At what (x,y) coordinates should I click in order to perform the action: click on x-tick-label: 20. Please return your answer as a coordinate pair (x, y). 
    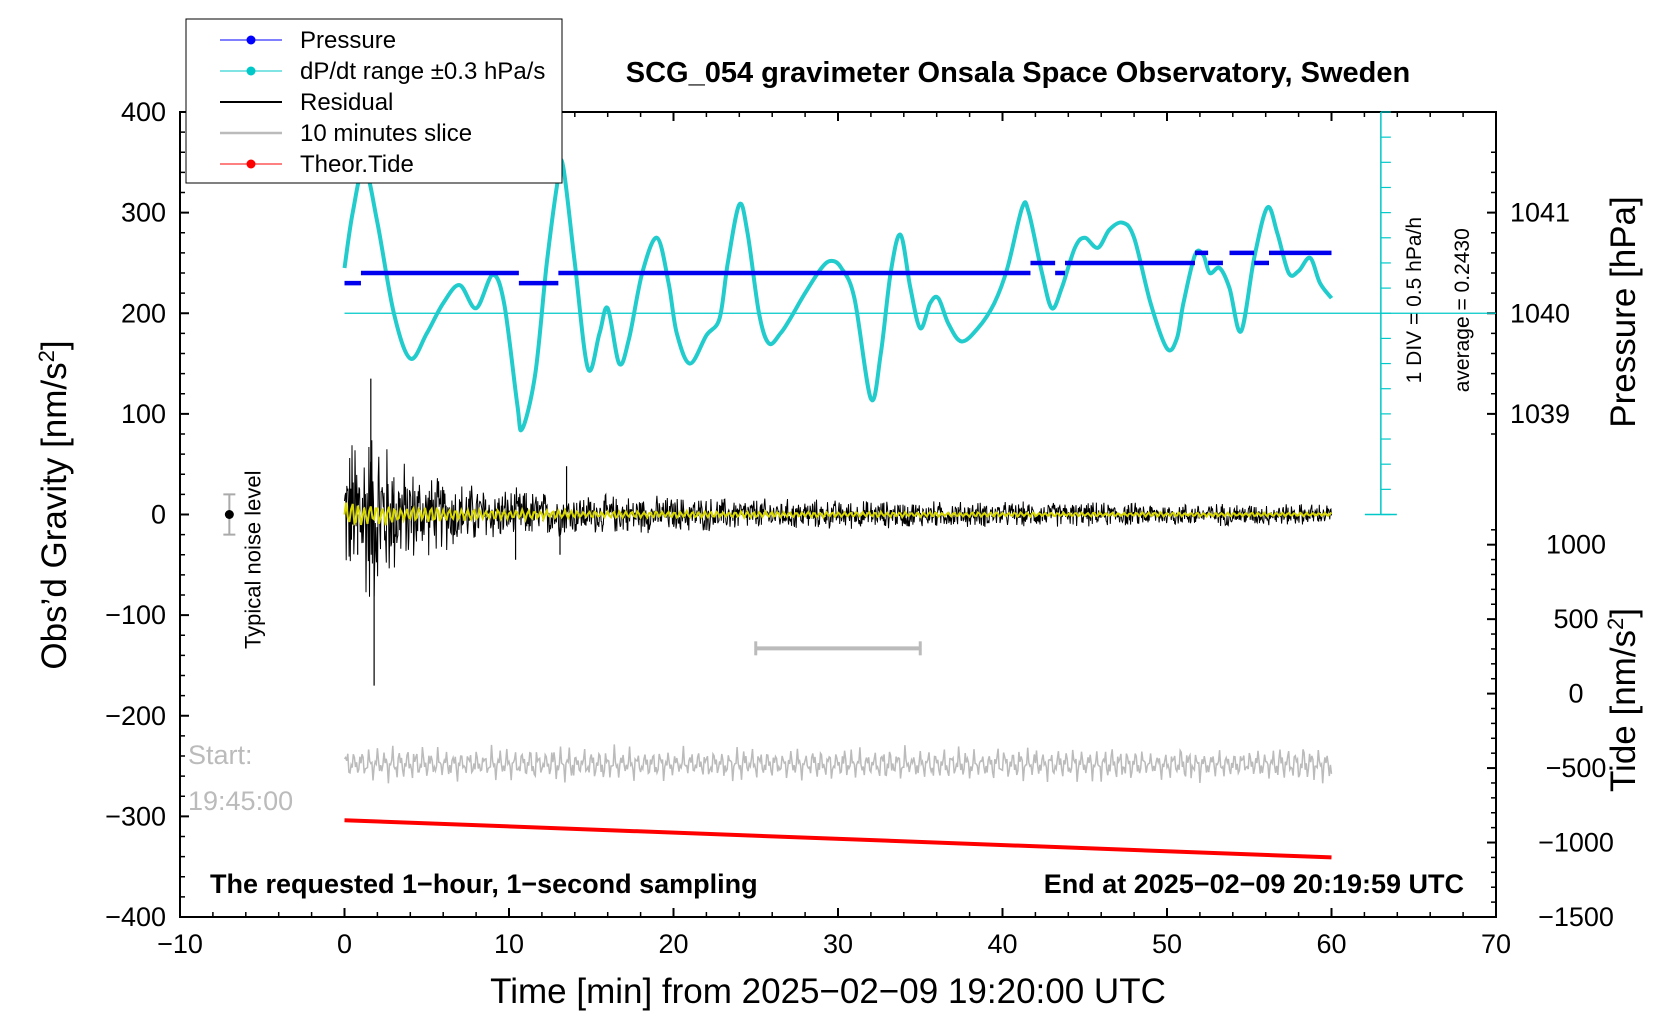
    Looking at the image, I should click on (673, 944).